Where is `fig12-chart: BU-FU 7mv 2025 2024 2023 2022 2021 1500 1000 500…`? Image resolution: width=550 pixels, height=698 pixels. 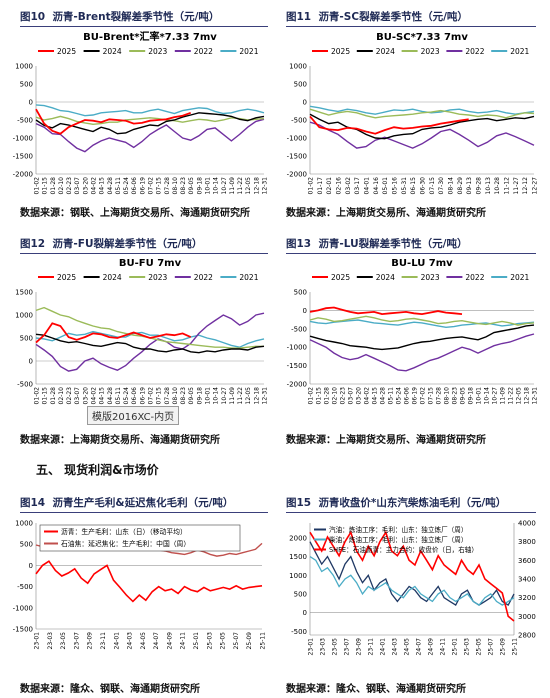
fig12-chart: BU-FU 7mv 2025 2024 2023 2022 2021 1500 1000 500… is located at coordinates (141, 331).